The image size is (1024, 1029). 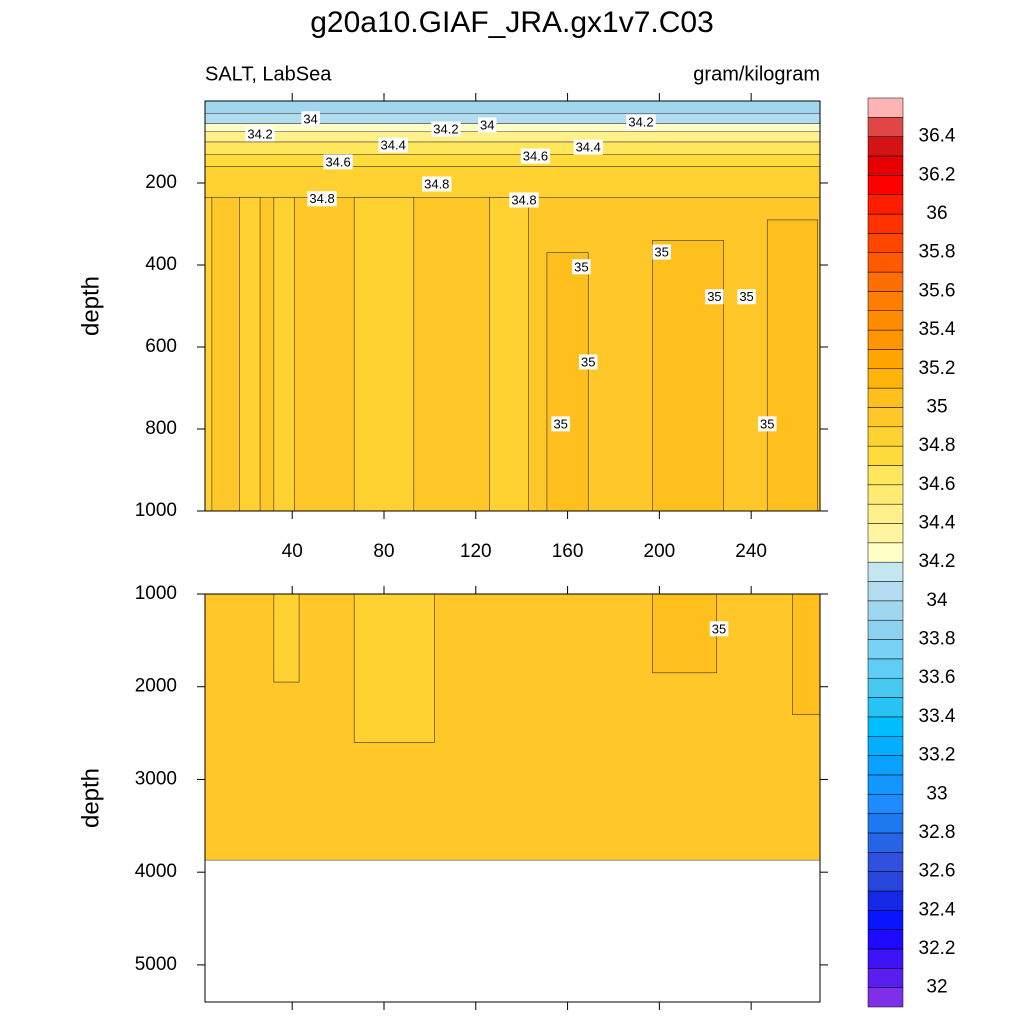 I want to click on colorbar-label: 32.4, so click(x=937, y=909).